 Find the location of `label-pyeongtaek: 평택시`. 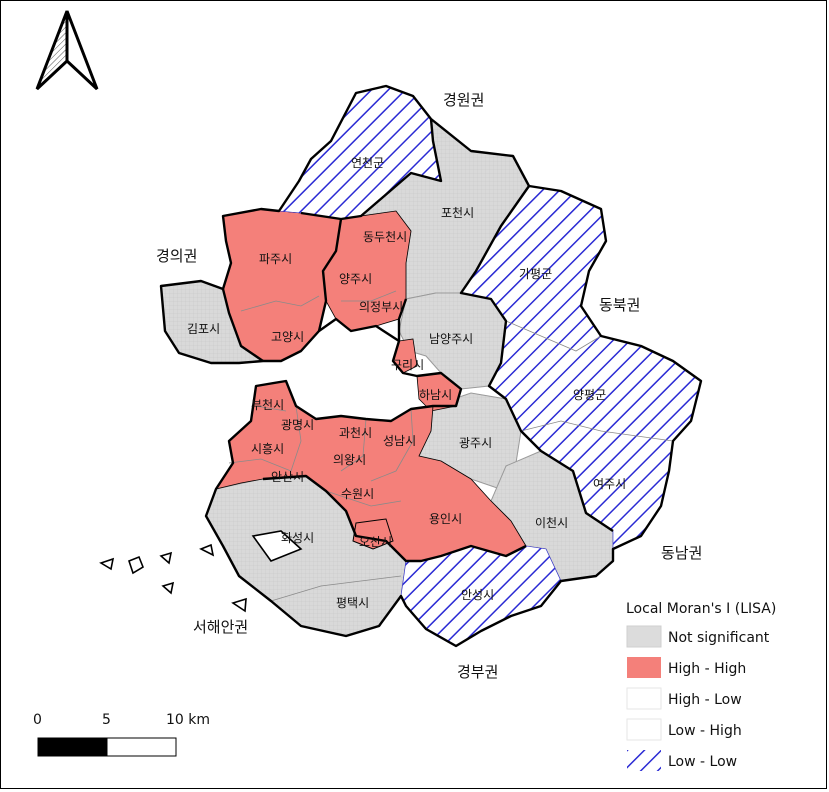

label-pyeongtaek: 평택시 is located at coordinates (352, 603).